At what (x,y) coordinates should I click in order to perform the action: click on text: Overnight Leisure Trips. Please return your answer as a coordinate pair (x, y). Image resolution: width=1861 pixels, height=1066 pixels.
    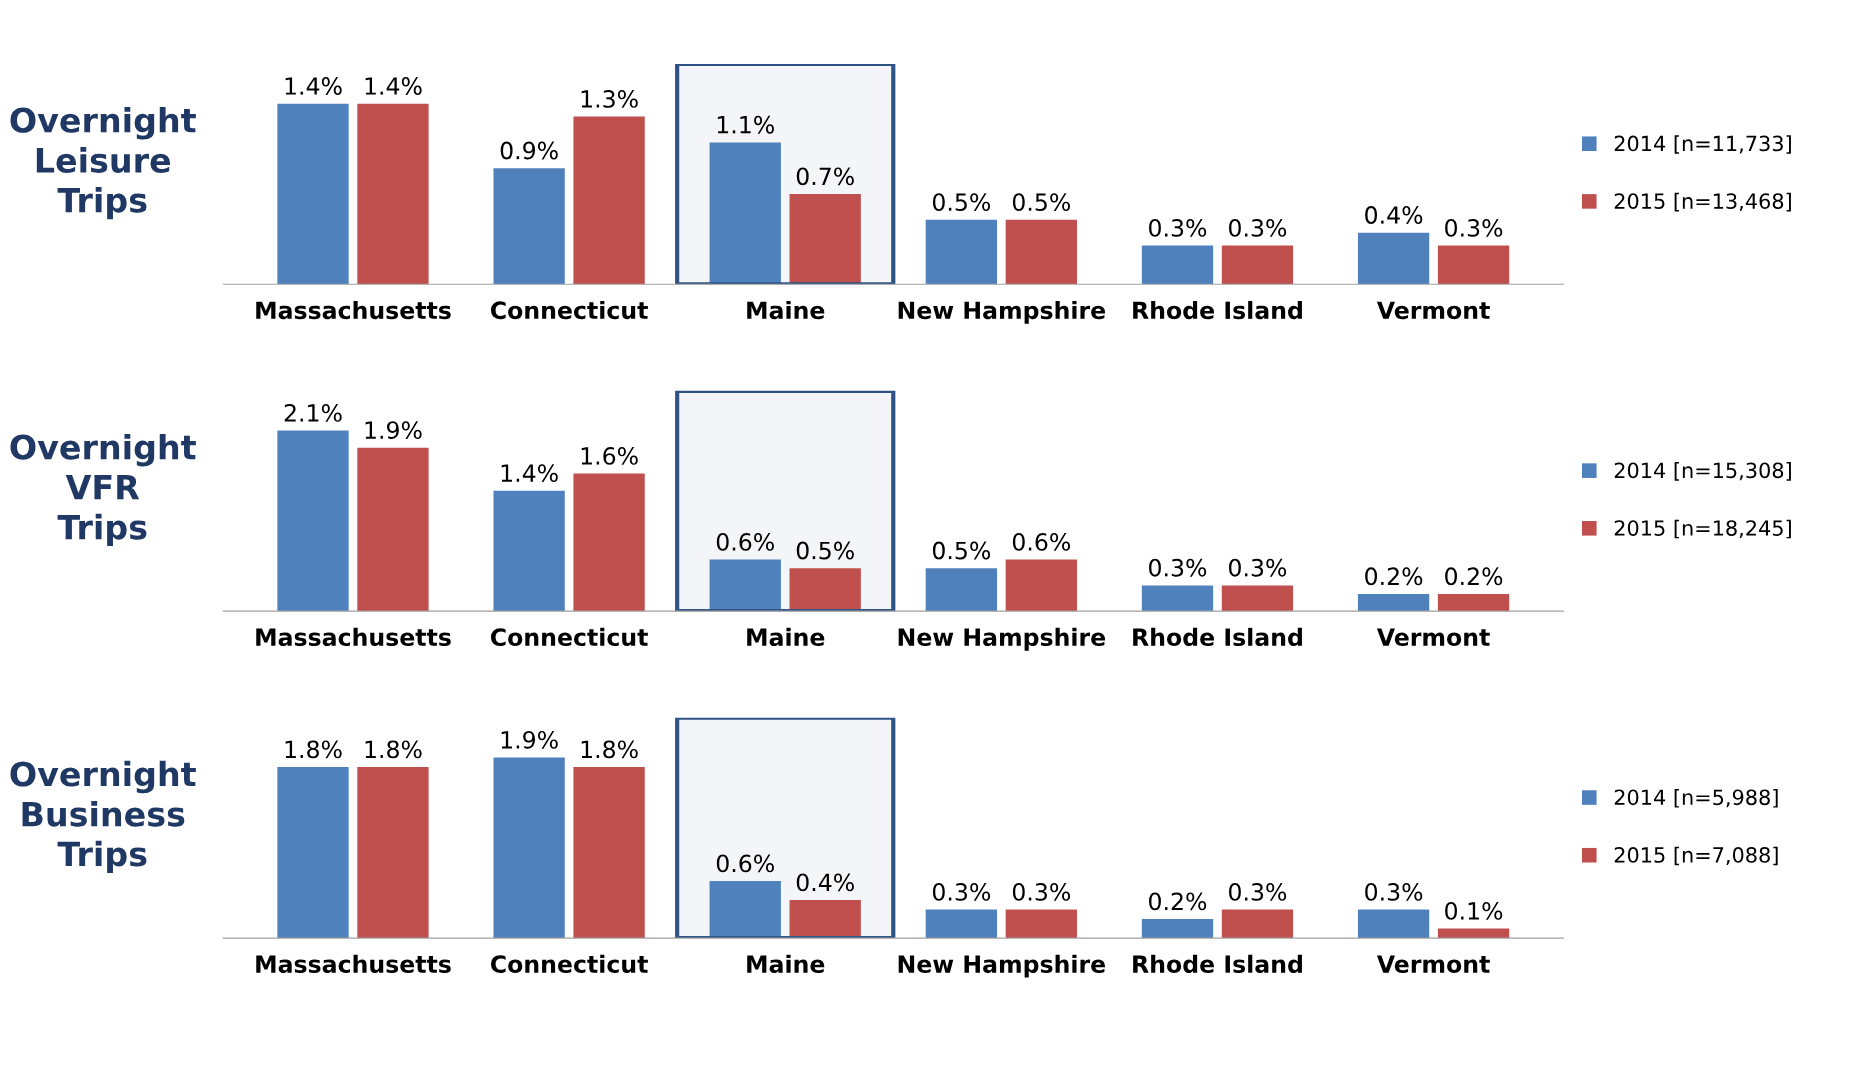
    Looking at the image, I should click on (103, 163).